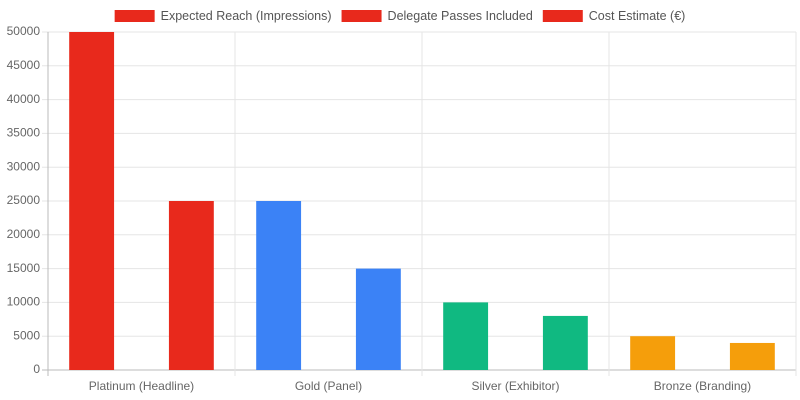 Image resolution: width=800 pixels, height=400 pixels. I want to click on y-tick-label: 40000, so click(24, 99).